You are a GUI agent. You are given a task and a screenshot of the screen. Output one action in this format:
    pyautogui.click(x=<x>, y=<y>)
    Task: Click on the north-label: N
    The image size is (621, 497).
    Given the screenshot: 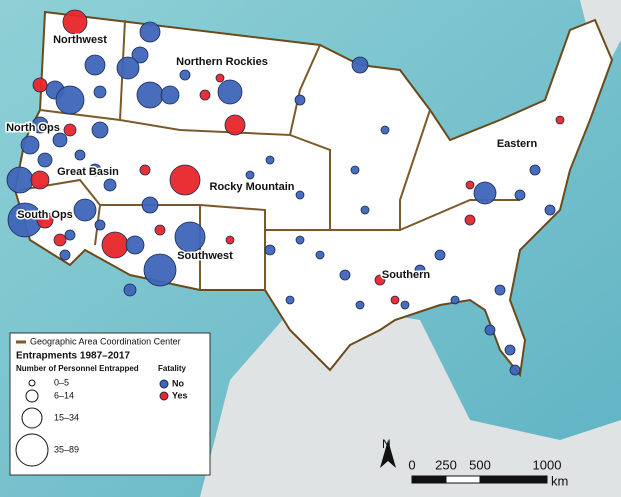 What is the action you would take?
    pyautogui.click(x=386, y=444)
    